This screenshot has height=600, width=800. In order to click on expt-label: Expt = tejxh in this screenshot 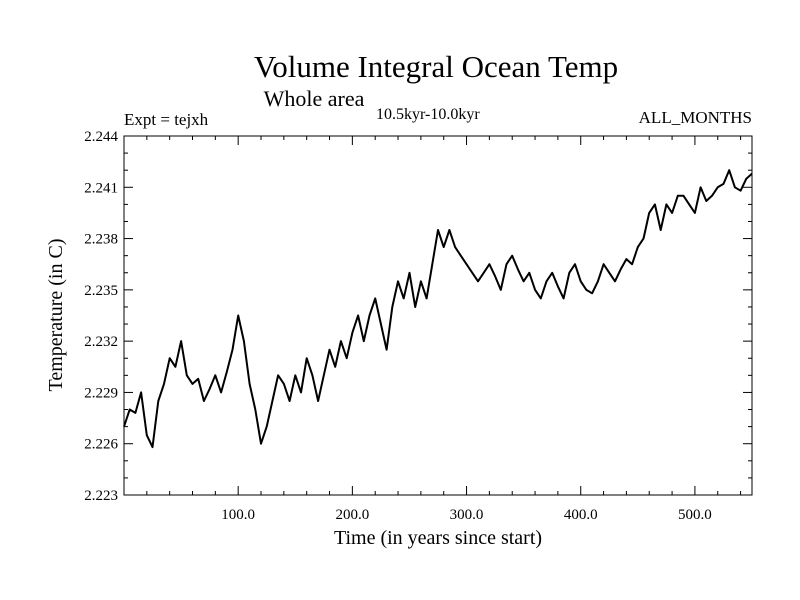, I will do `click(166, 119)`.